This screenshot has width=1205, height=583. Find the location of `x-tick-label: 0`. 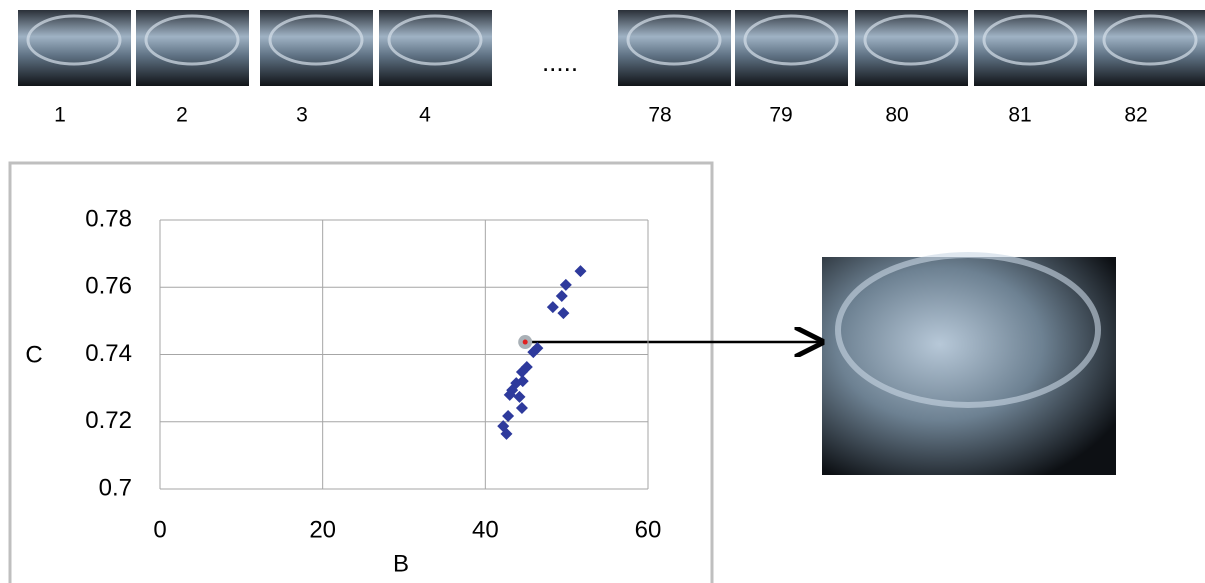

x-tick-label: 0 is located at coordinates (159, 529).